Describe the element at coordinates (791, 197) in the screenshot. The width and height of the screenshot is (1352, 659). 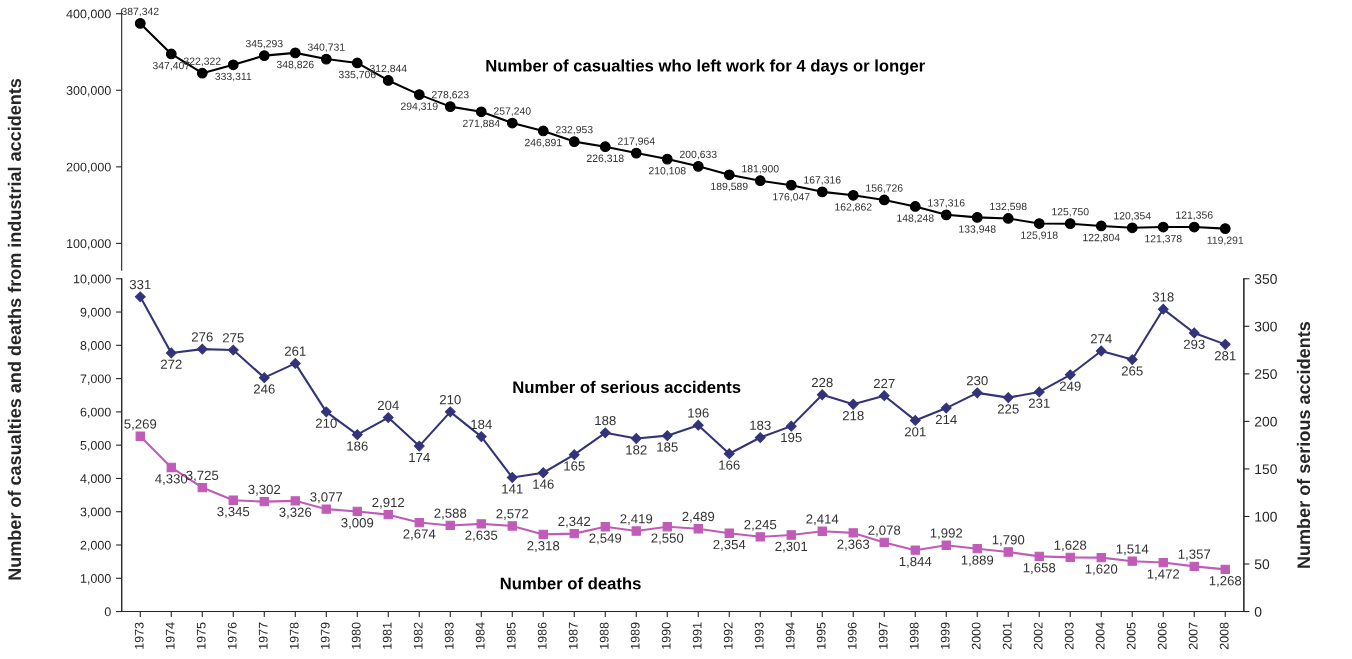
I see `data-label: 176,047` at that location.